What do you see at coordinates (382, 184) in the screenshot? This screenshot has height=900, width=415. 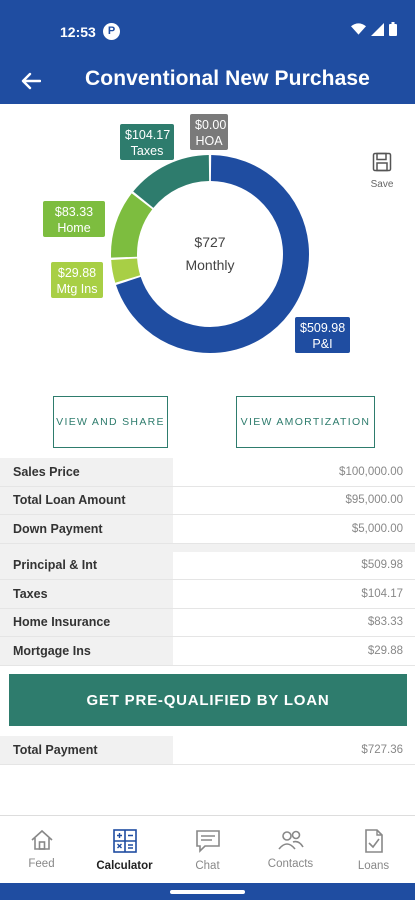 I see `save-label: Save` at bounding box center [382, 184].